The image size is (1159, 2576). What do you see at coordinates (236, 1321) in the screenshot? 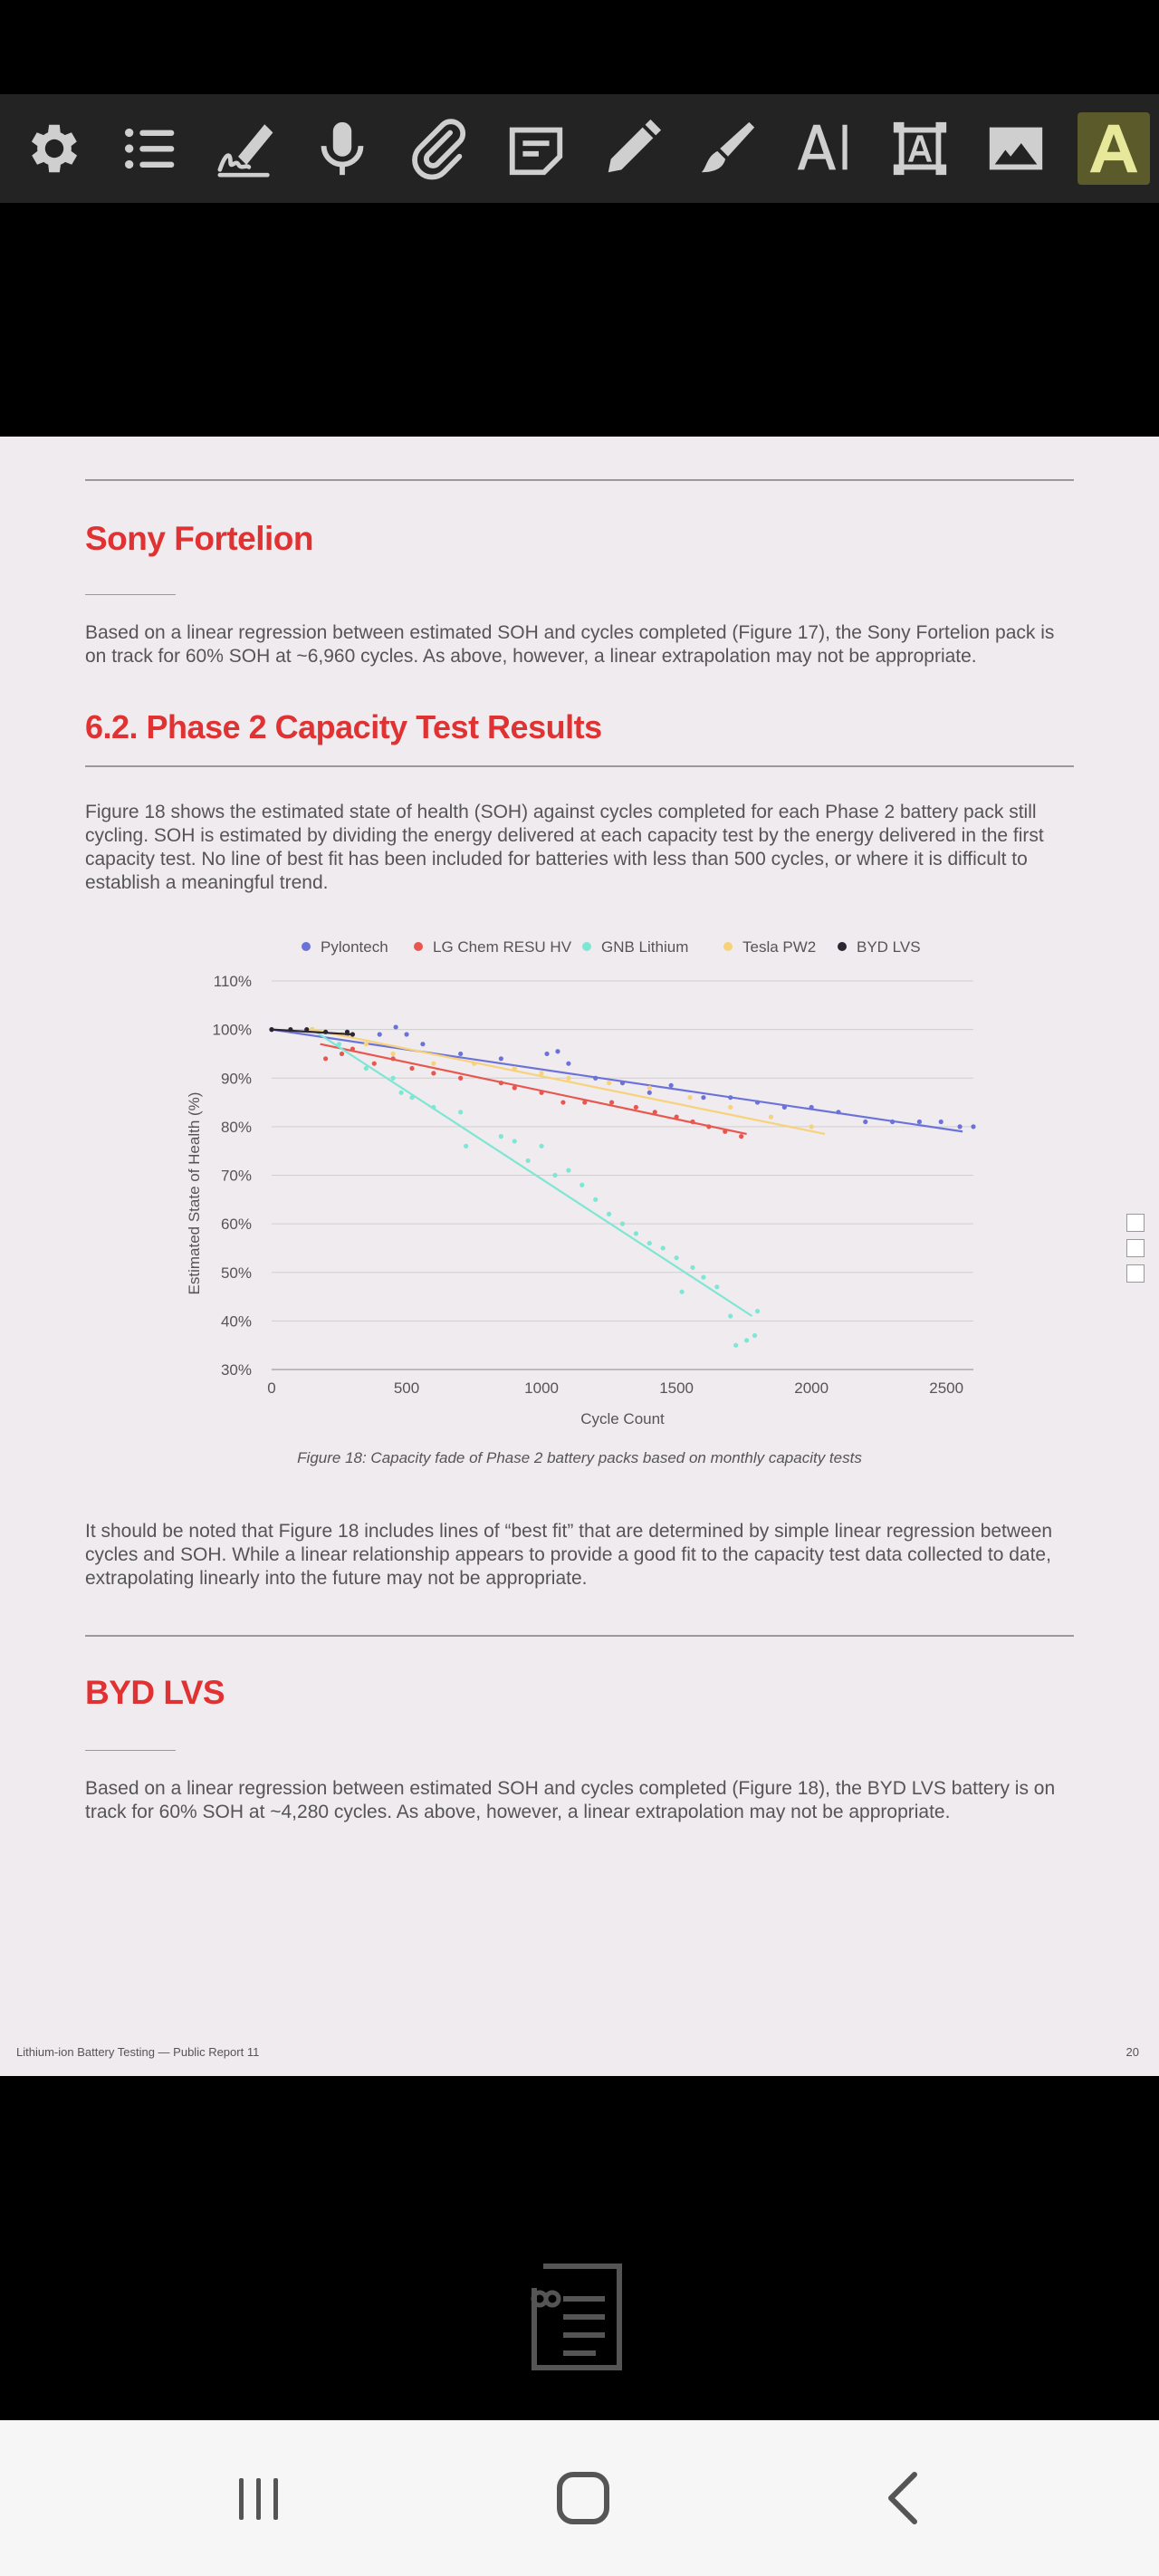
I see `y-tick-label: 40%` at bounding box center [236, 1321].